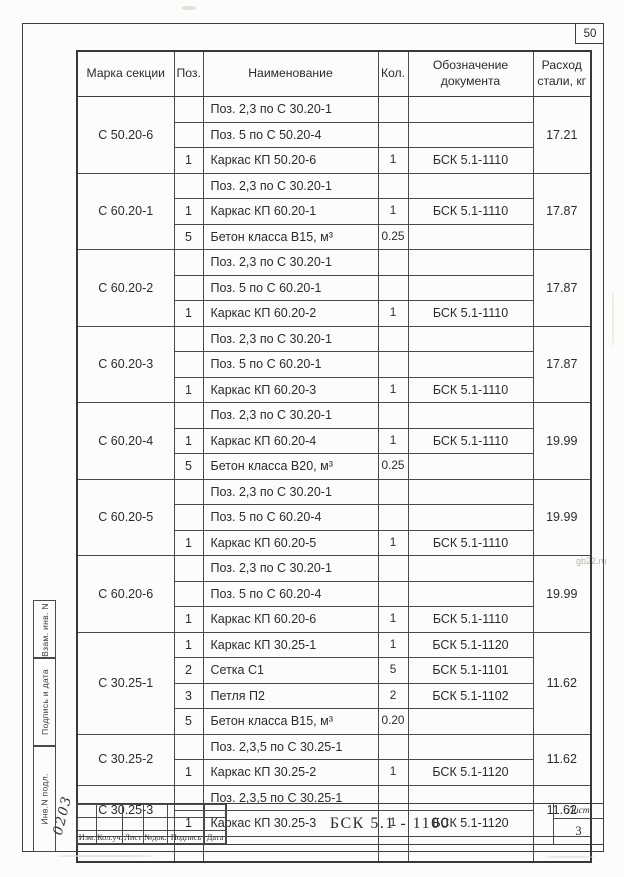 The image size is (624, 877). I want to click on section-mark-cell: С 30.25-2, so click(125, 759).